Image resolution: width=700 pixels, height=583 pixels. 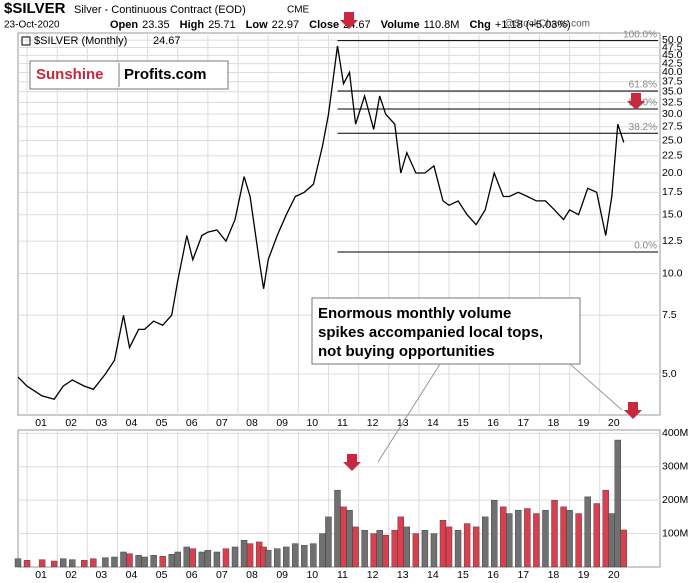 I want to click on y-tick-label: 200M, so click(x=675, y=500).